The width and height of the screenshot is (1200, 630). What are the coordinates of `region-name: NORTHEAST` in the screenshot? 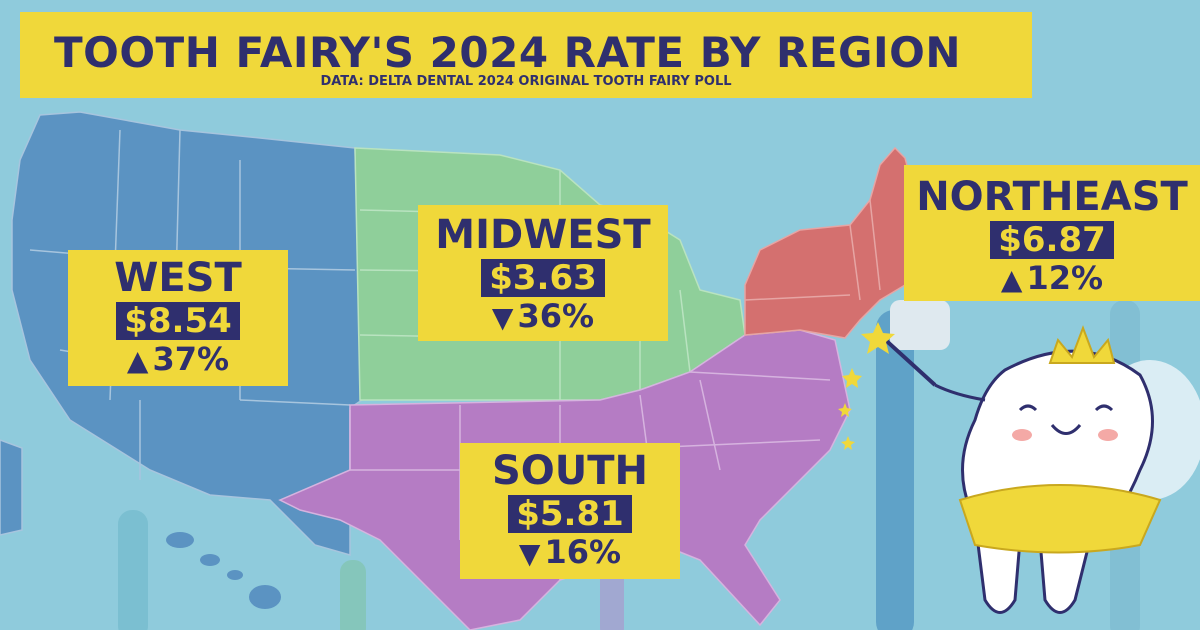 It's located at (1052, 197).